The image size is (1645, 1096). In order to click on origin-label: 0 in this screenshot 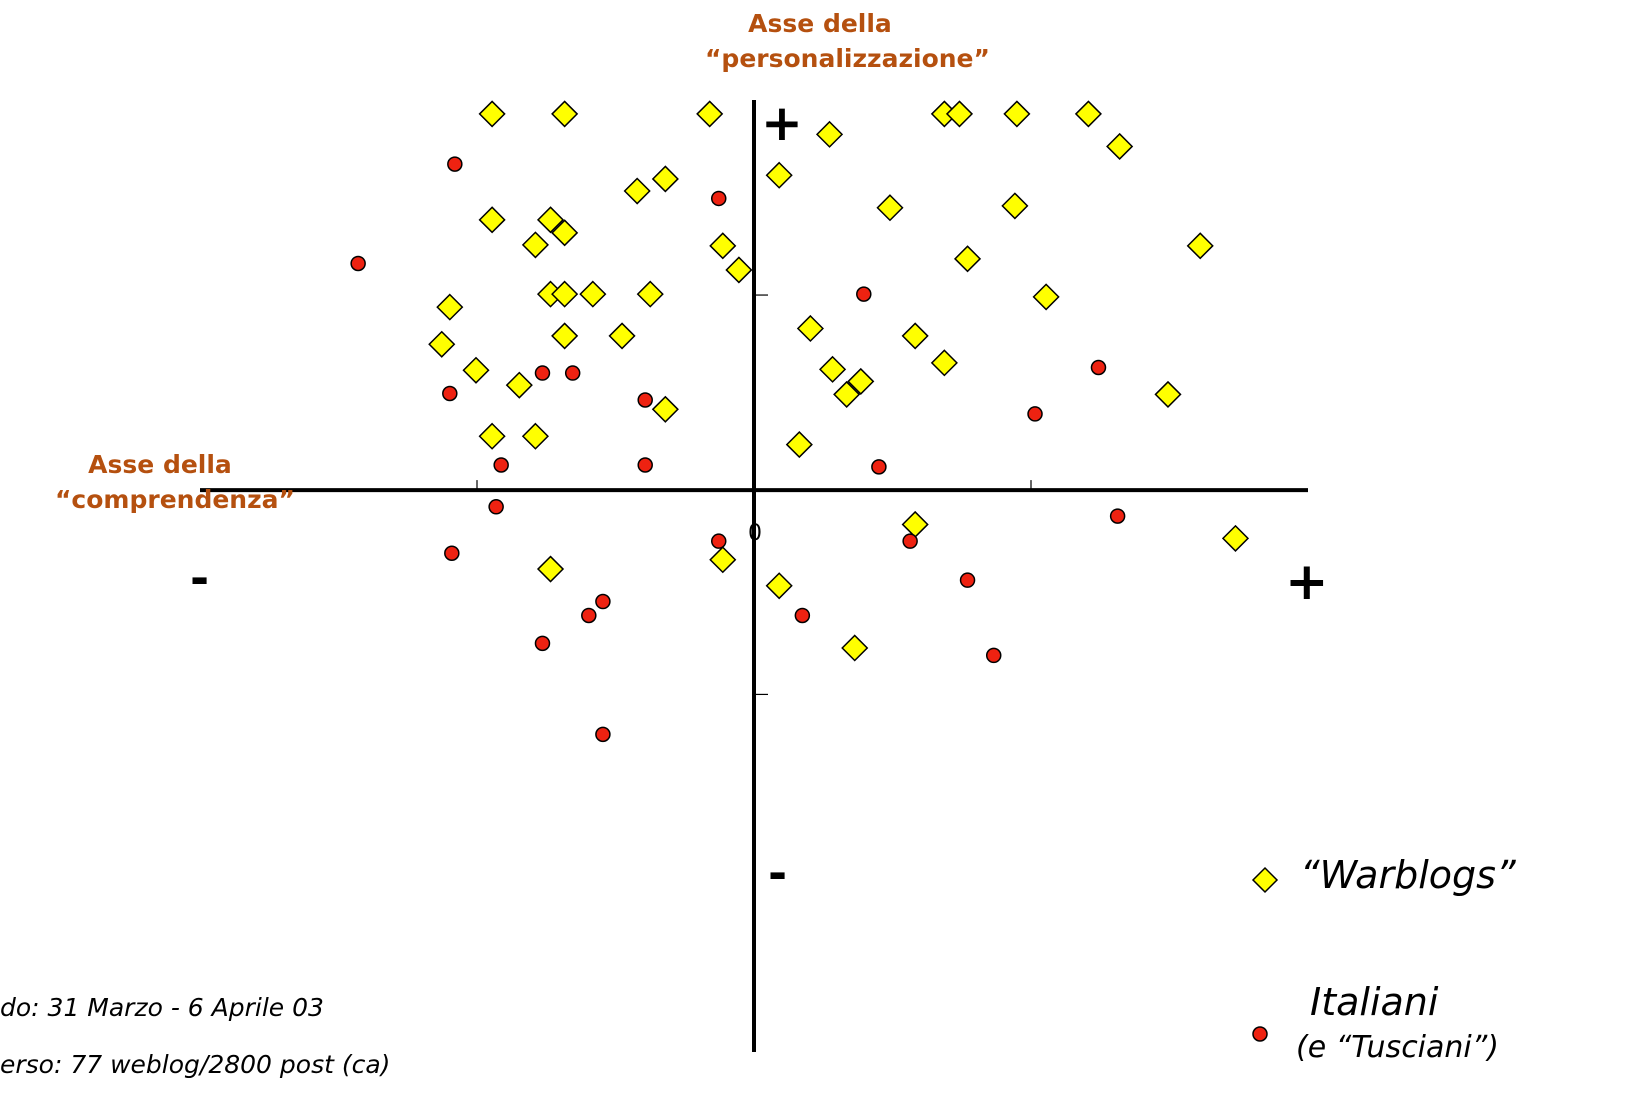, I will do `click(755, 533)`.